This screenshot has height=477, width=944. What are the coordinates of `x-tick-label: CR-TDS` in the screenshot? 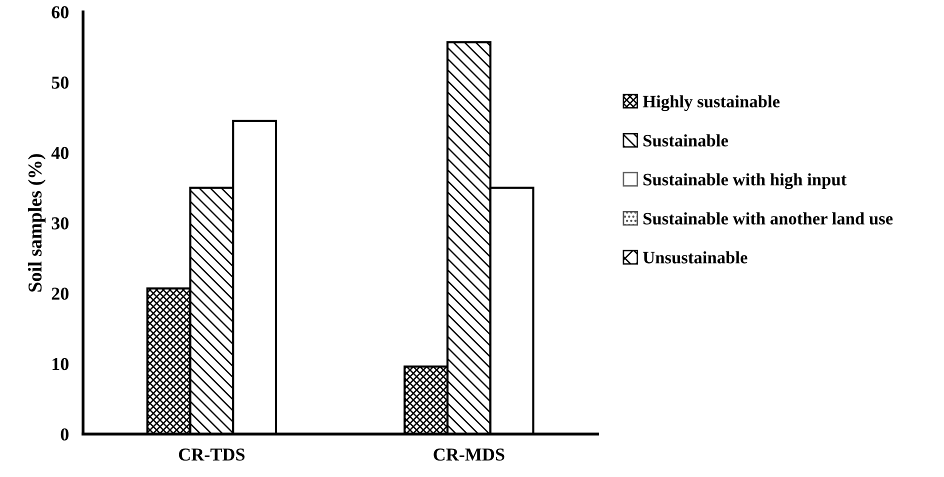 It's located at (211, 454).